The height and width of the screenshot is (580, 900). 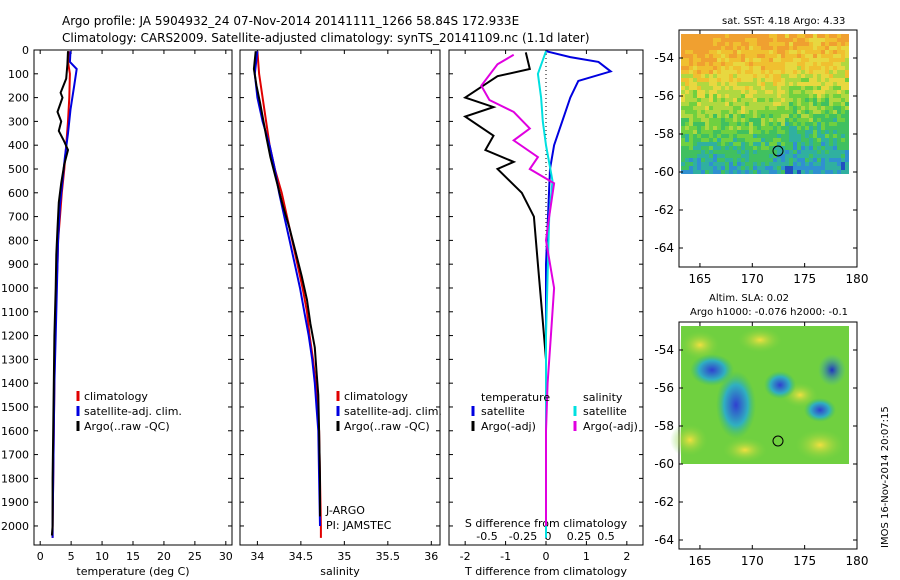 What do you see at coordinates (116, 396) in the screenshot?
I see `legend-label: climatology` at bounding box center [116, 396].